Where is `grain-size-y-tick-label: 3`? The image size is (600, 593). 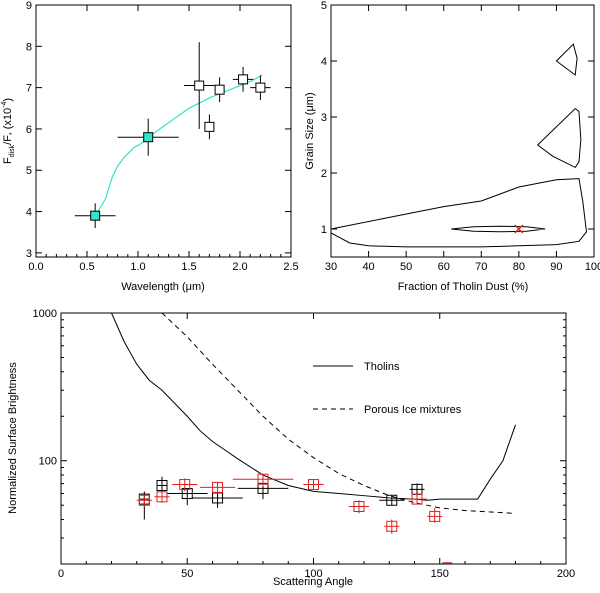
grain-size-y-tick-label: 3 is located at coordinates (324, 118).